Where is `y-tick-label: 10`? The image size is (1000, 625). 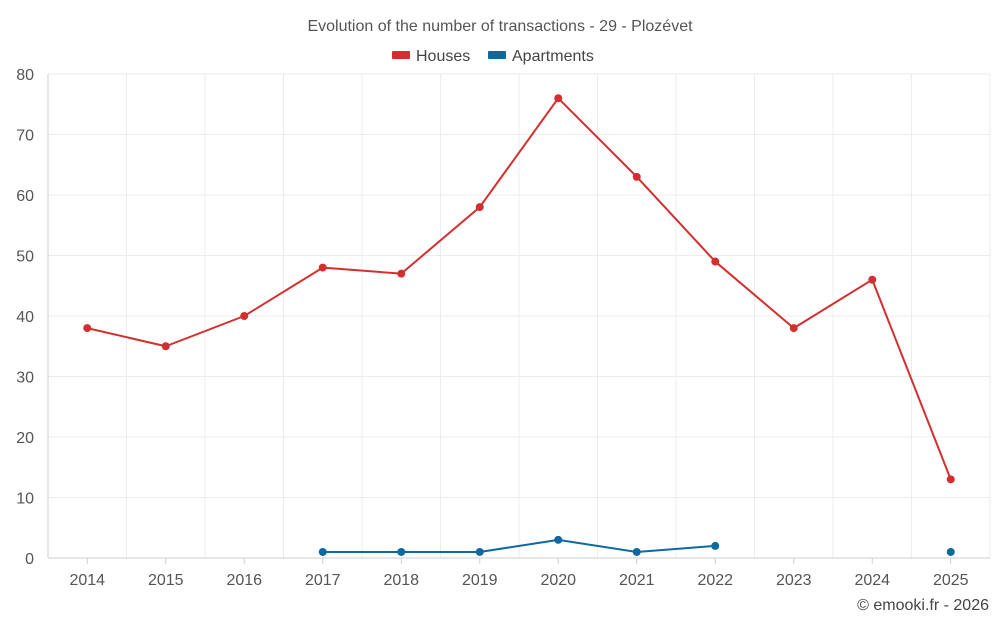
y-tick-label: 10 is located at coordinates (25, 499).